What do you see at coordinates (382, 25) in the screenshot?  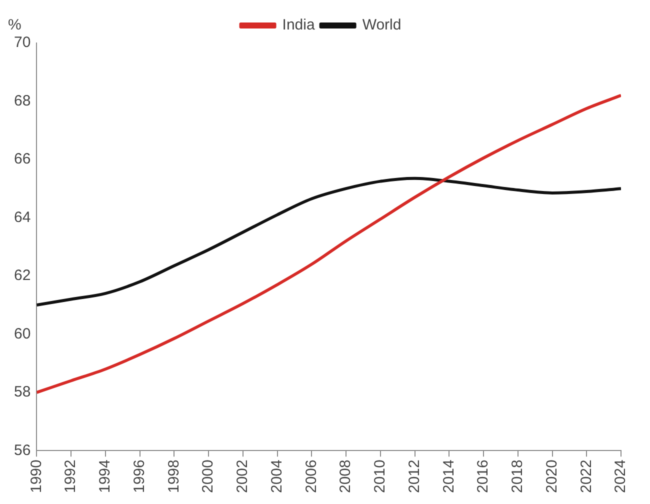 I see `legend-label: World` at bounding box center [382, 25].